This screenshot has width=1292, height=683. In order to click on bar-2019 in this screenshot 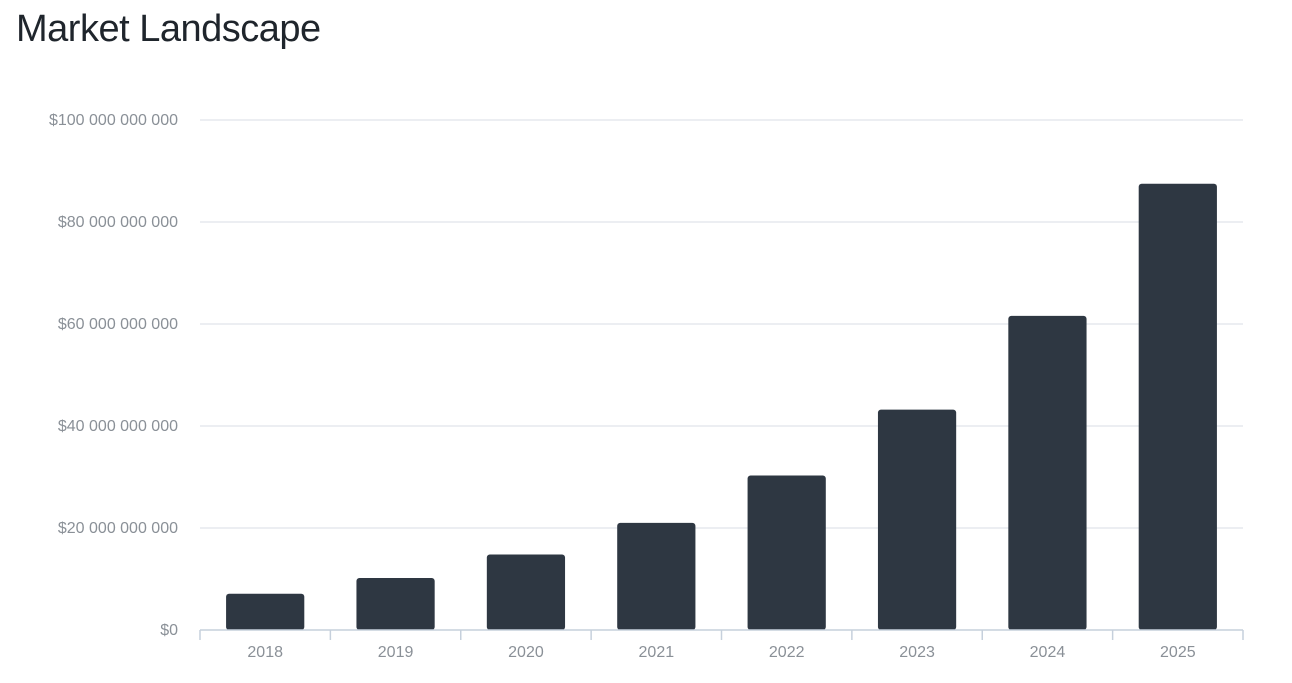, I will do `click(395, 603)`.